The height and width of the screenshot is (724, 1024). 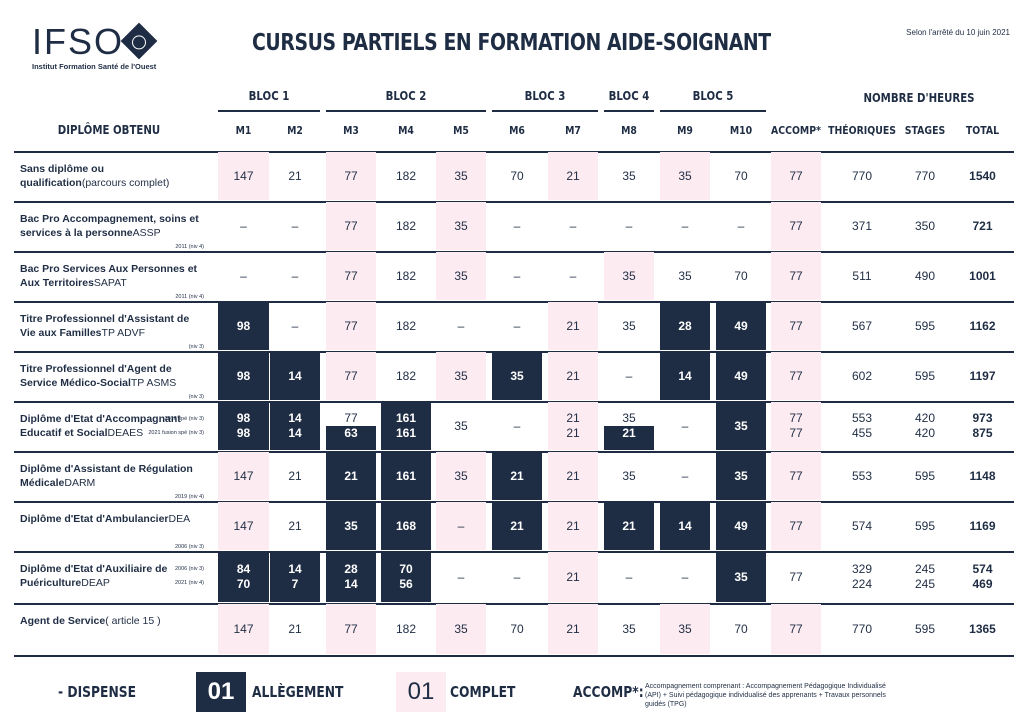 What do you see at coordinates (925, 584) in the screenshot?
I see `hours-value: 245` at bounding box center [925, 584].